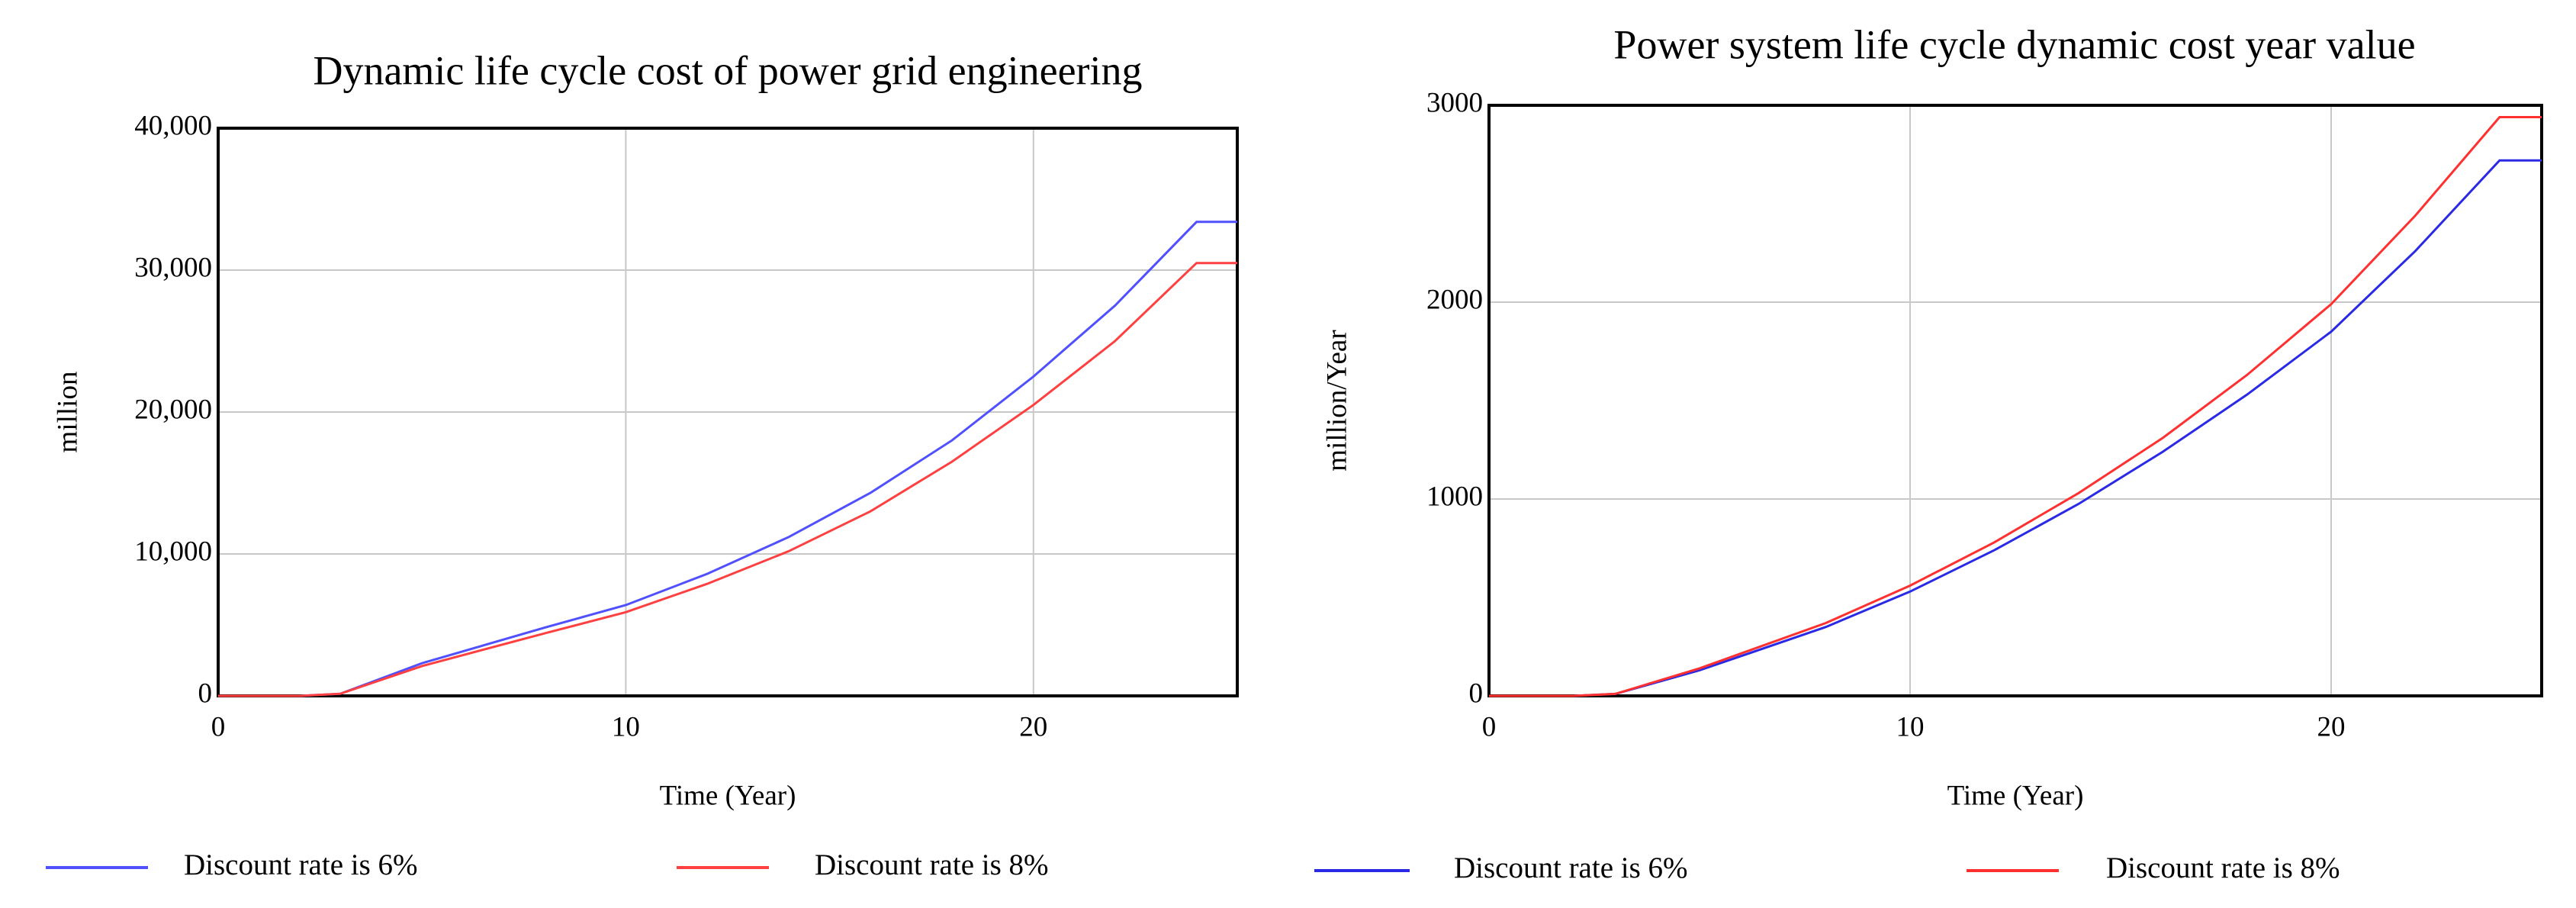 Image resolution: width=2576 pixels, height=908 pixels. What do you see at coordinates (1455, 102) in the screenshot?
I see `y-tick-label: 3000` at bounding box center [1455, 102].